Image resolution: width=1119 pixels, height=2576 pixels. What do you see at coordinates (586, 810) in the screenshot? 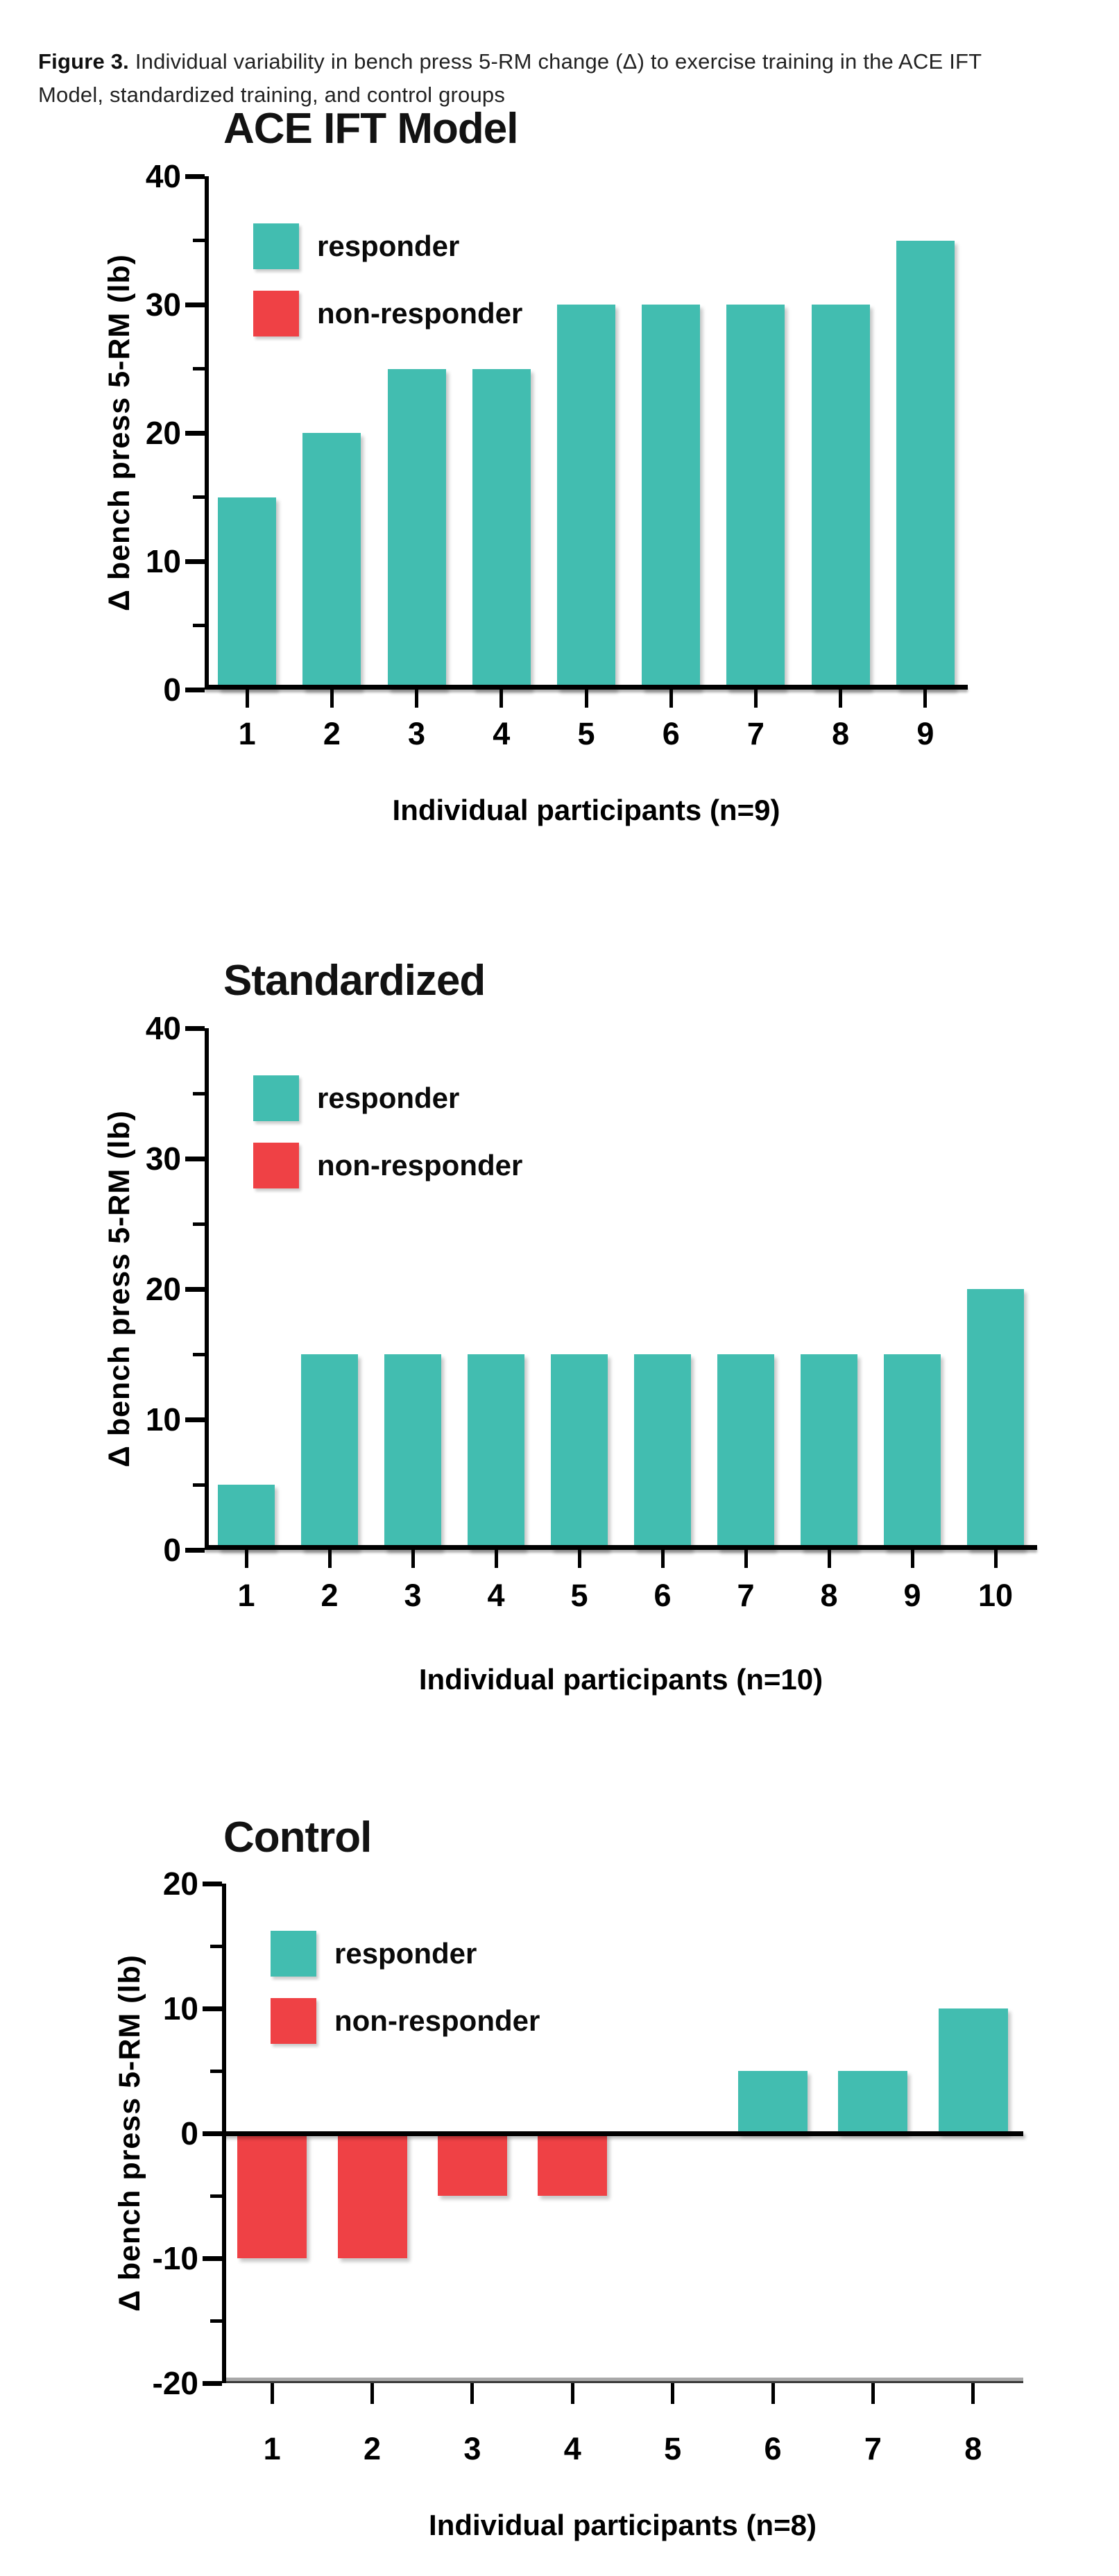
I see `x-axis-title: Individual participants (n=9)` at bounding box center [586, 810].